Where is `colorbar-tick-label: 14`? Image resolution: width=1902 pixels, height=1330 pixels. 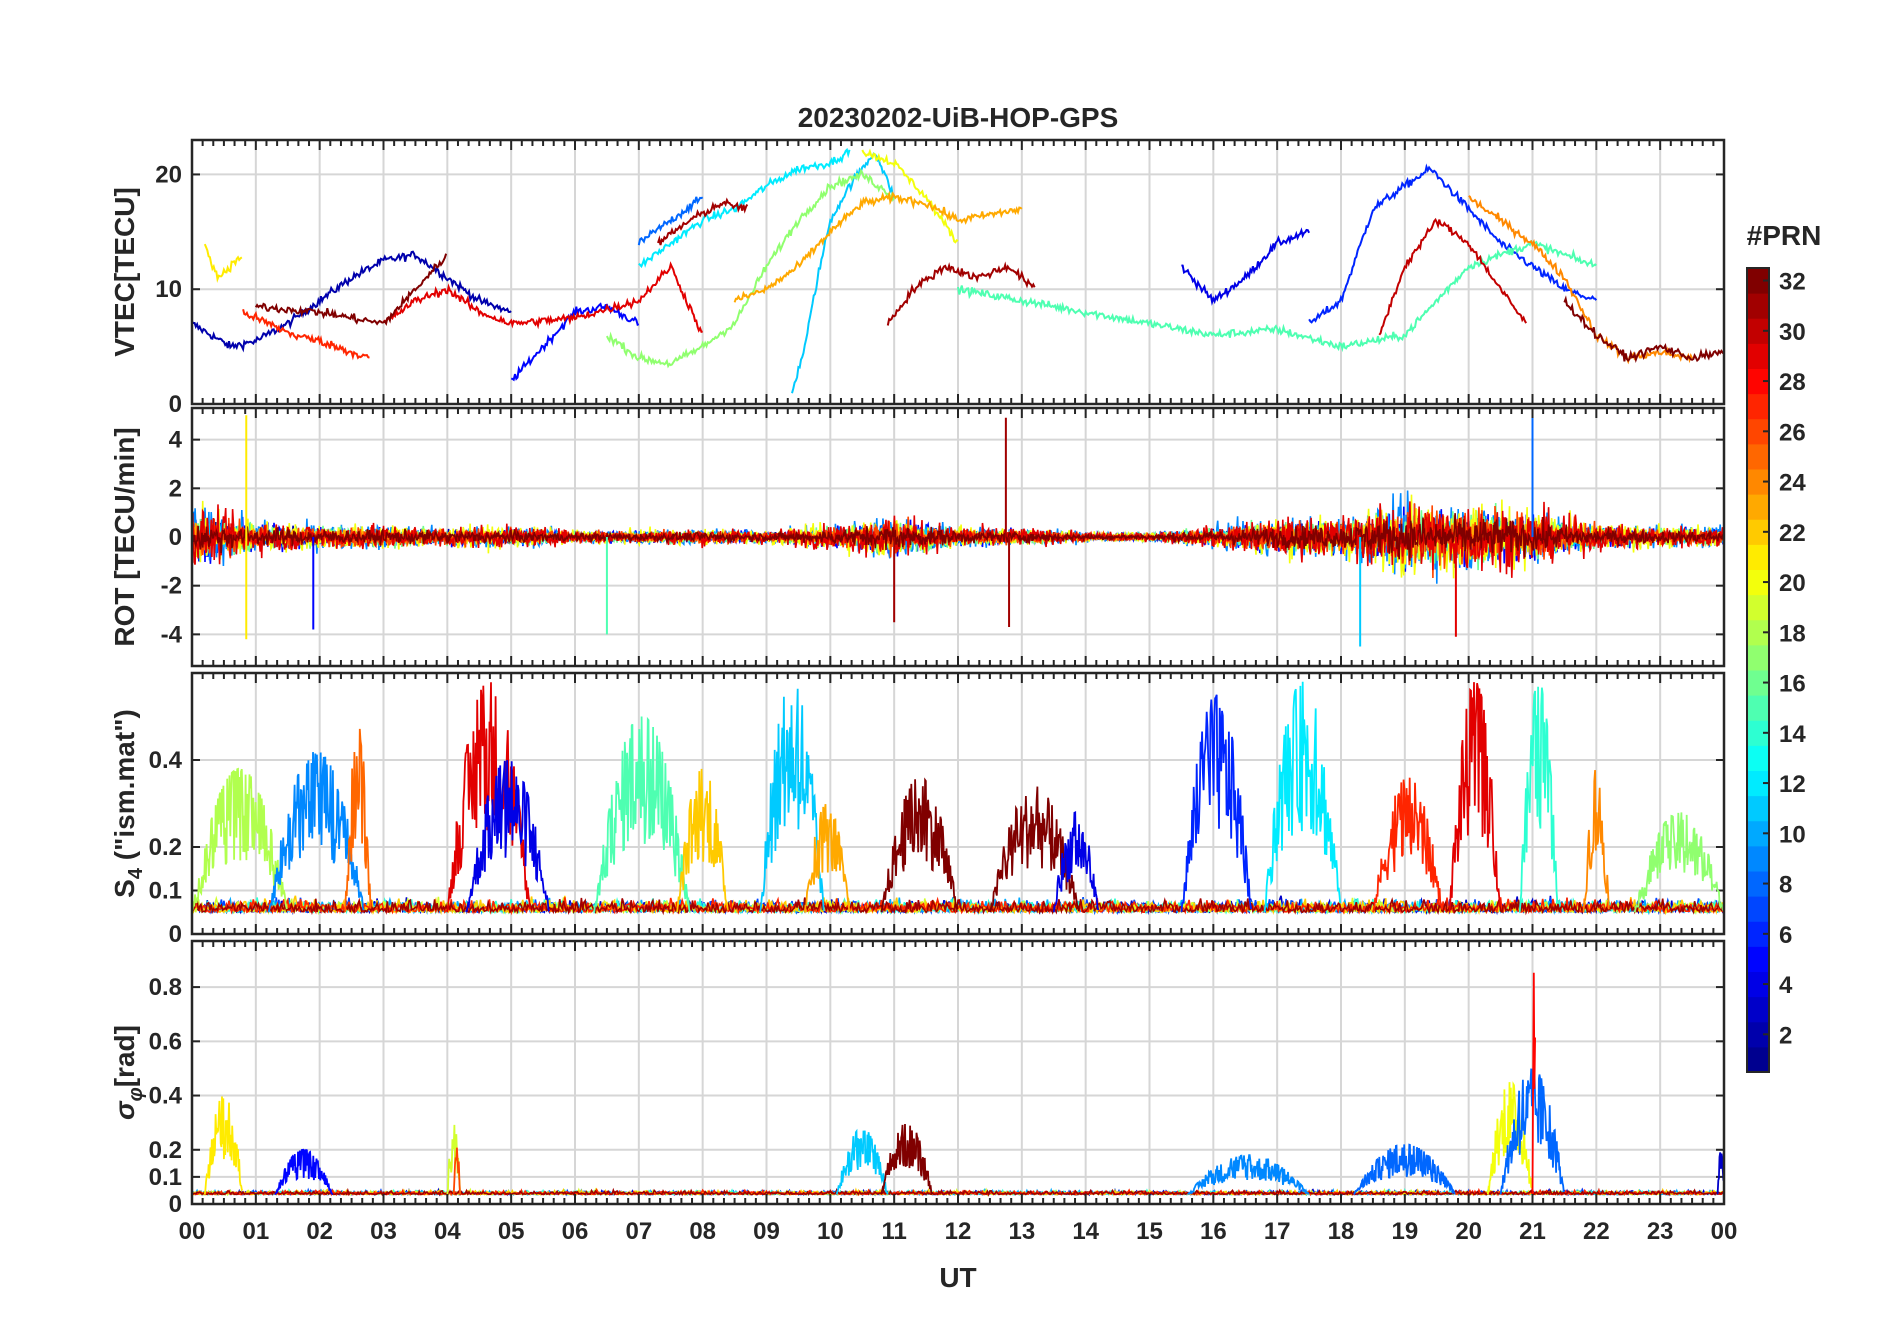 colorbar-tick-label: 14 is located at coordinates (1792, 734).